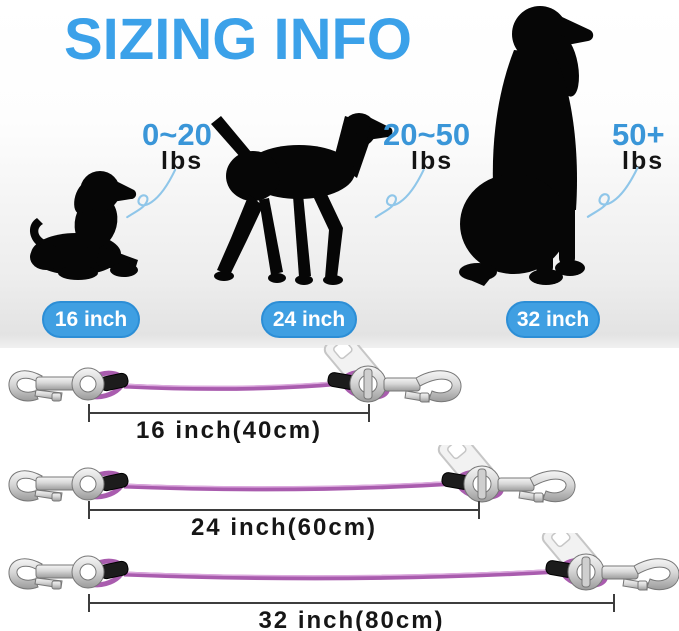 The width and height of the screenshot is (679, 631). I want to click on size-badge-16-inch: 16 inch, so click(91, 319).